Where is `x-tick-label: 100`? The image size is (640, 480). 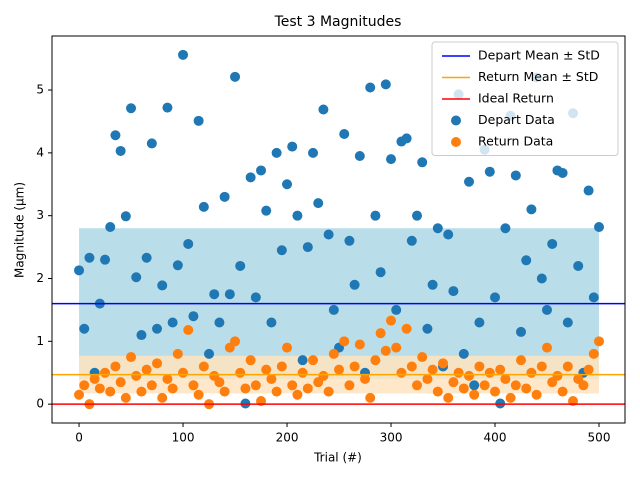 x-tick-label: 100 is located at coordinates (183, 438).